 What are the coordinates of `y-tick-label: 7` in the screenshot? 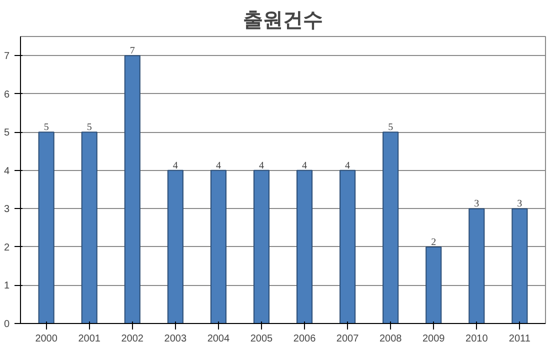 It's located at (7, 56).